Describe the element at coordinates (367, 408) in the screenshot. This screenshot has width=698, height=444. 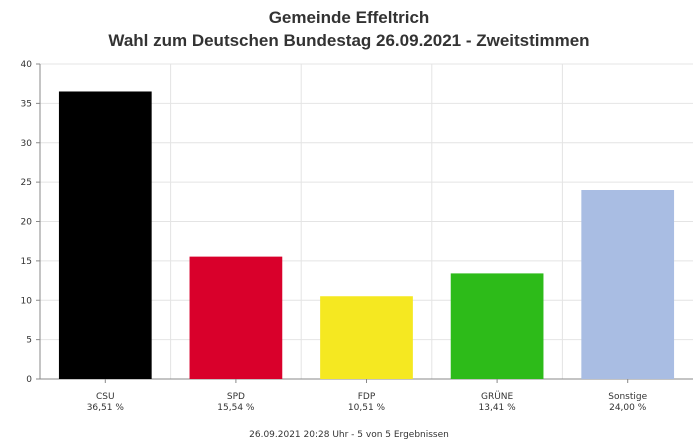
I see `bar-percent-label: 10,51 %` at that location.